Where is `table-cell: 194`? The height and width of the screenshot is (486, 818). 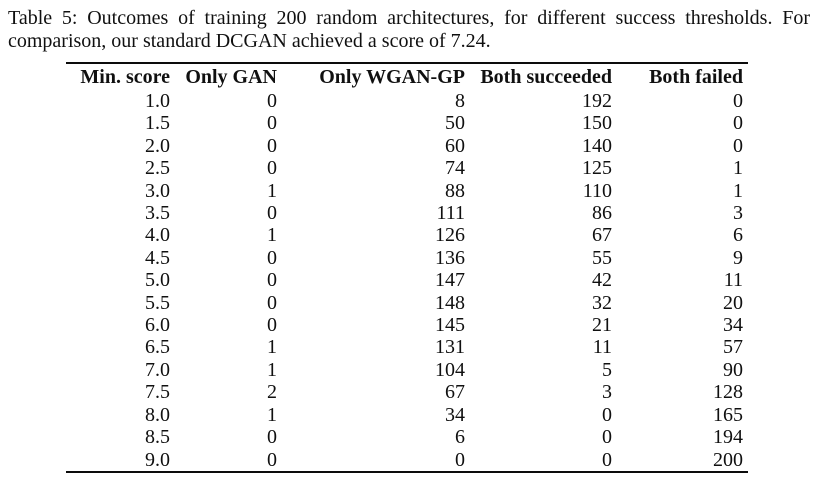
table-cell: 194 is located at coordinates (728, 437).